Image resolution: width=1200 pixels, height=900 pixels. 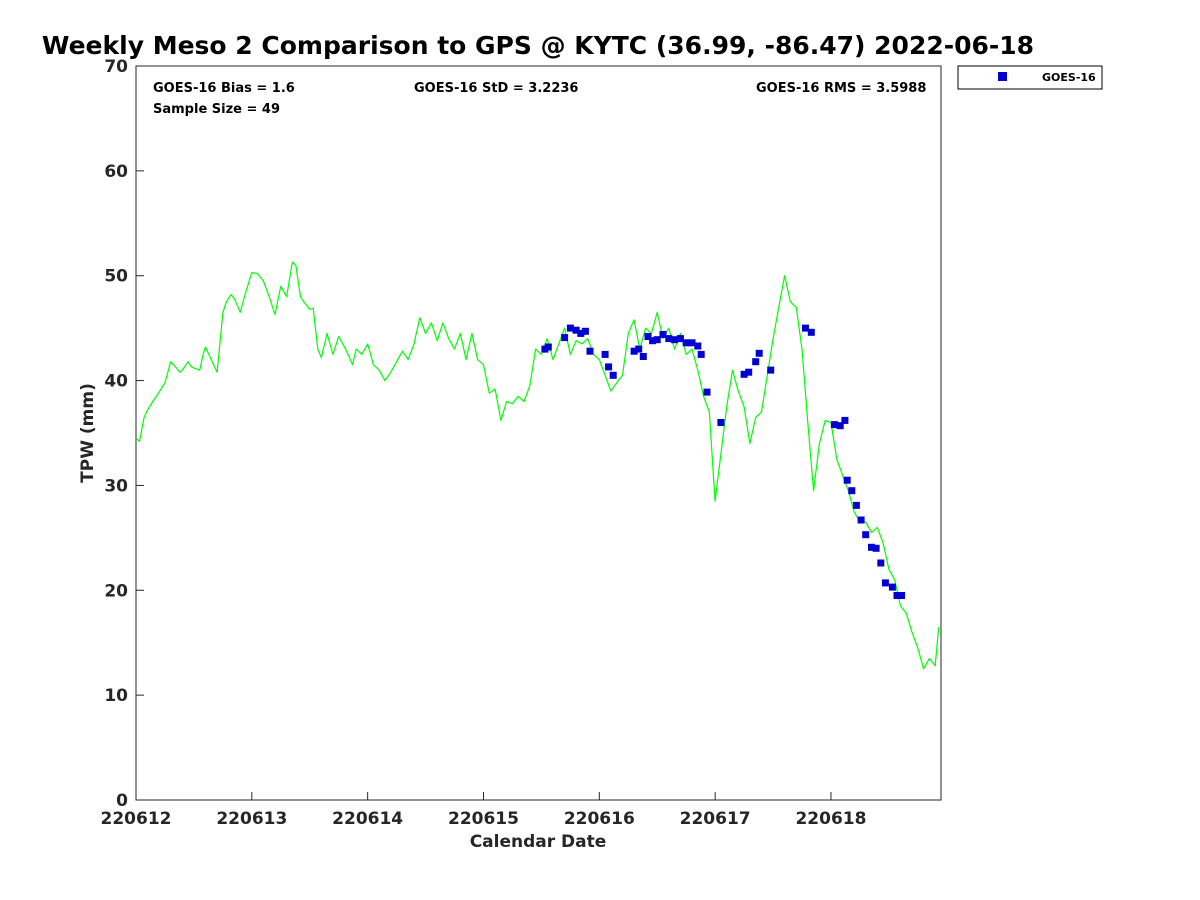 I want to click on series-points, so click(x=723, y=461).